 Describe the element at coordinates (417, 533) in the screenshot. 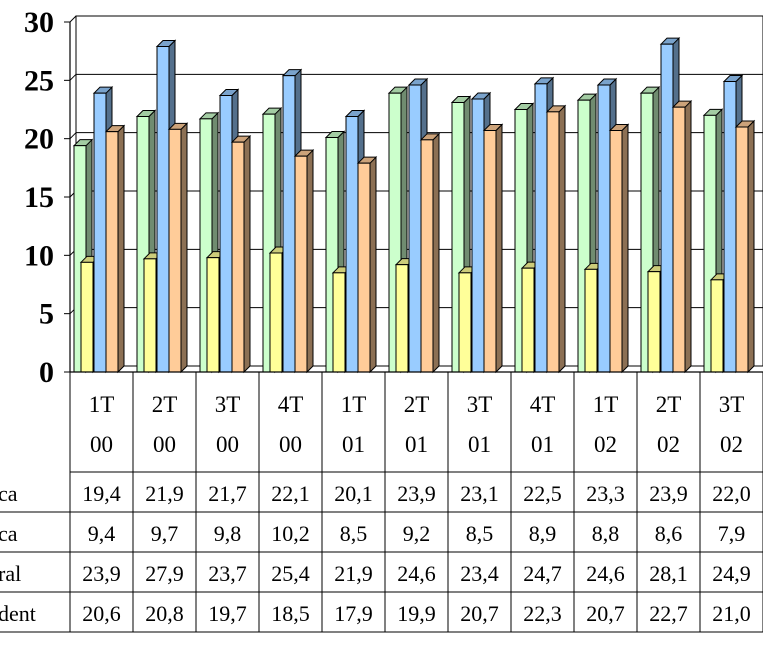

I see `table-cell: 9,2` at that location.